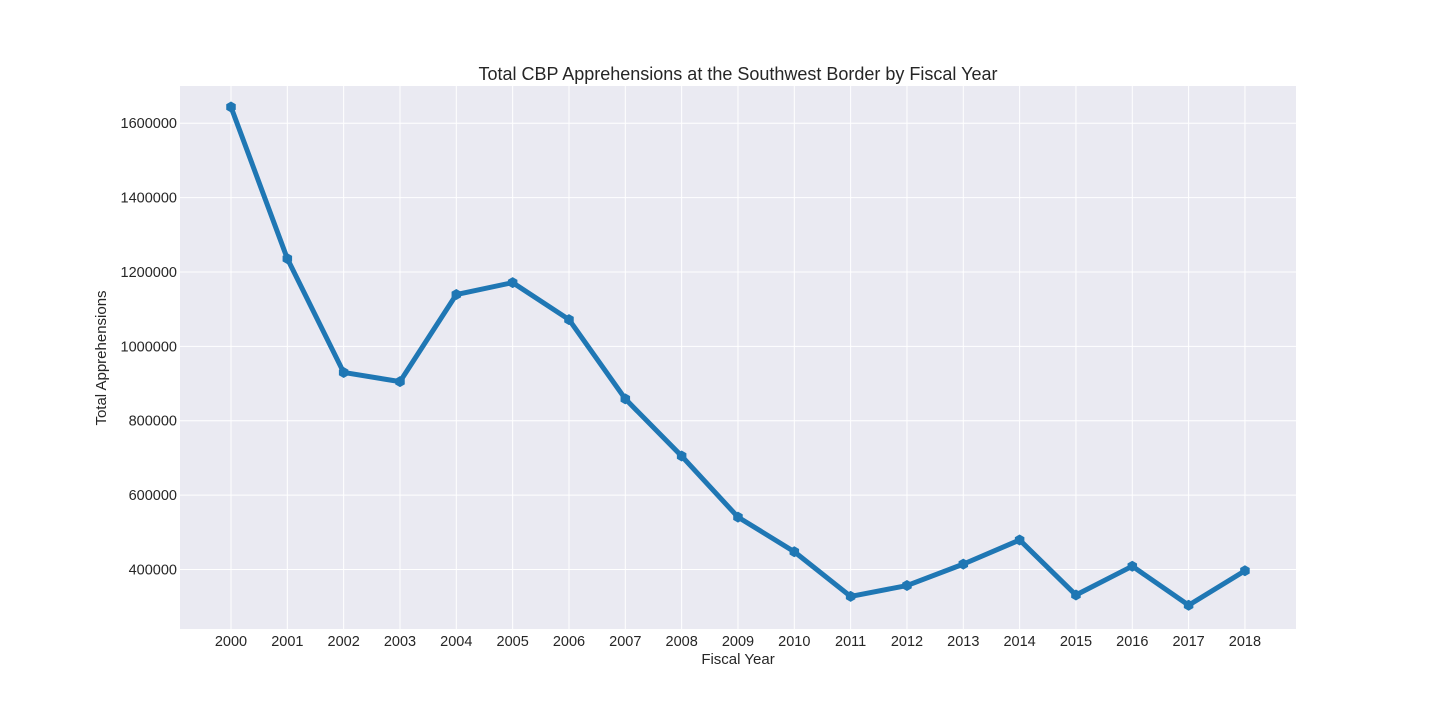  I want to click on x-tick-label: 2012, so click(907, 642).